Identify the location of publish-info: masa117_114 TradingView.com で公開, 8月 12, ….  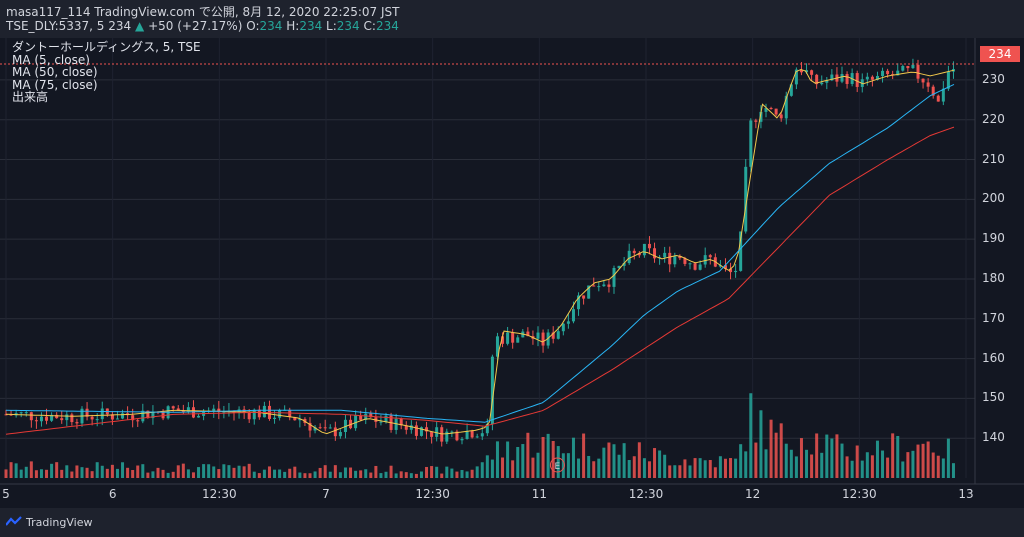
(203, 12).